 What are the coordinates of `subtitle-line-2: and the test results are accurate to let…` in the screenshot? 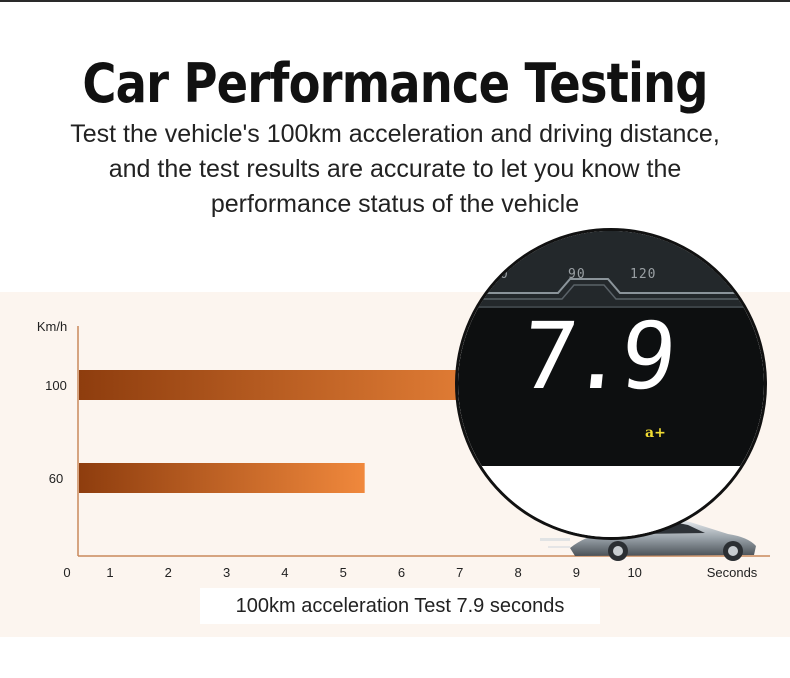 It's located at (395, 169).